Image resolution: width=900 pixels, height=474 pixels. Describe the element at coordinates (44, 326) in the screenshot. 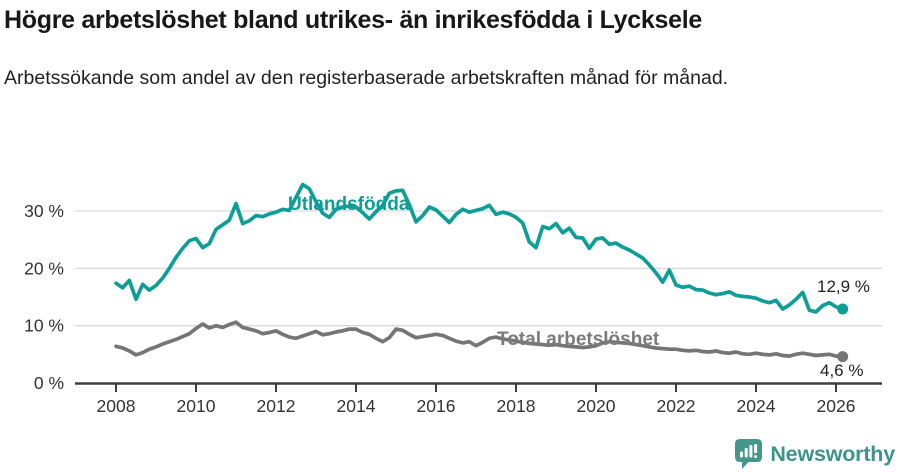

I see `y-tick-label: 10 %` at that location.